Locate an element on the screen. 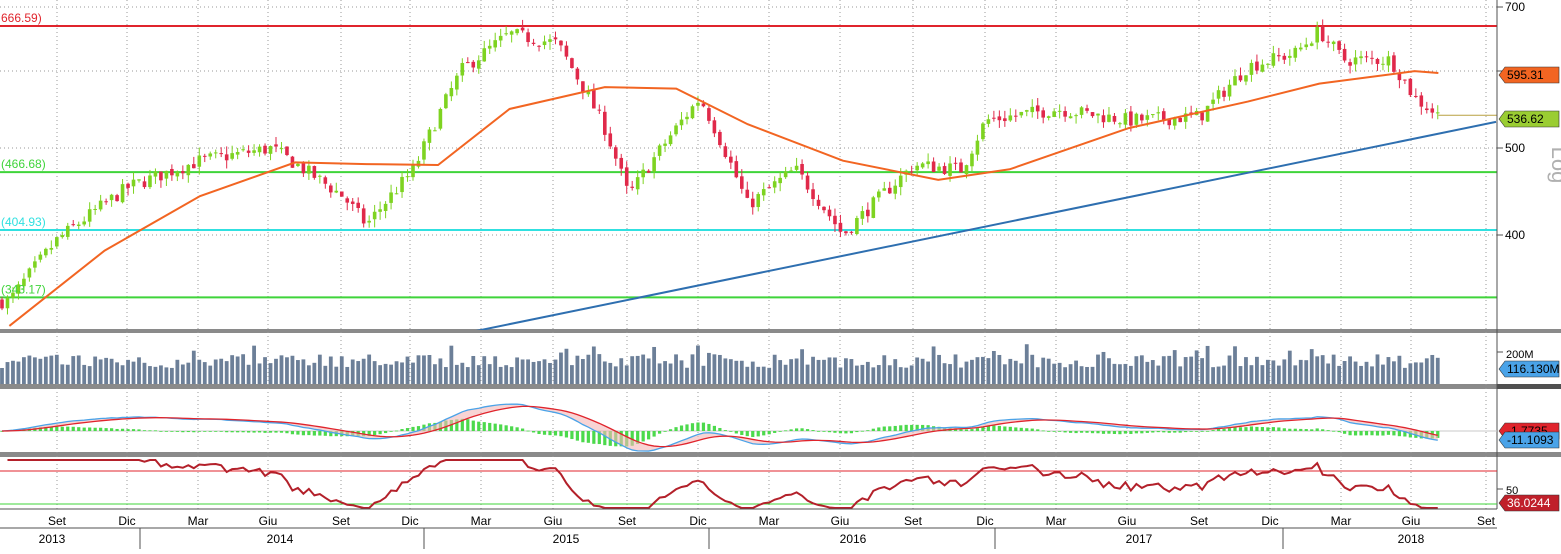 The width and height of the screenshot is (1561, 554). x-month-label: Dic is located at coordinates (1269, 521).